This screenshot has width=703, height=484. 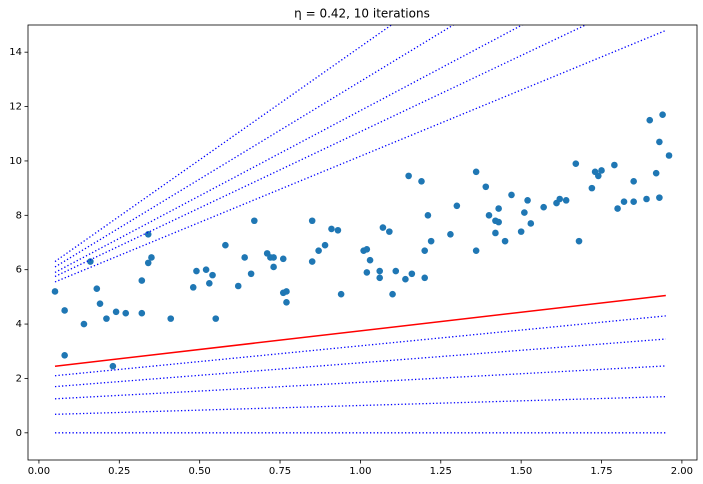 I want to click on y-tick-label: 10, so click(x=15, y=161).